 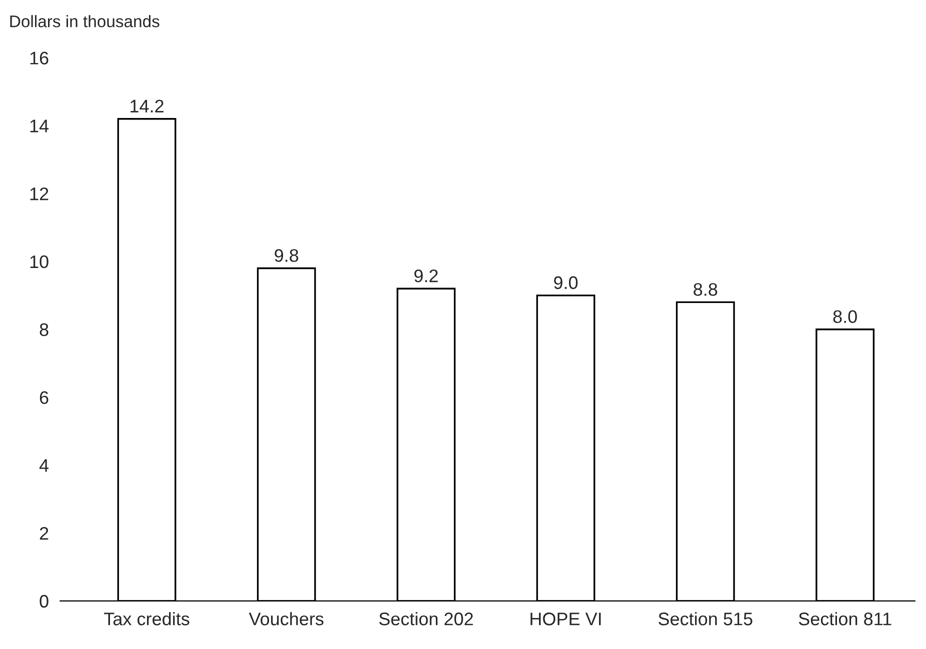 I want to click on data-label: 8.0, so click(x=845, y=317).